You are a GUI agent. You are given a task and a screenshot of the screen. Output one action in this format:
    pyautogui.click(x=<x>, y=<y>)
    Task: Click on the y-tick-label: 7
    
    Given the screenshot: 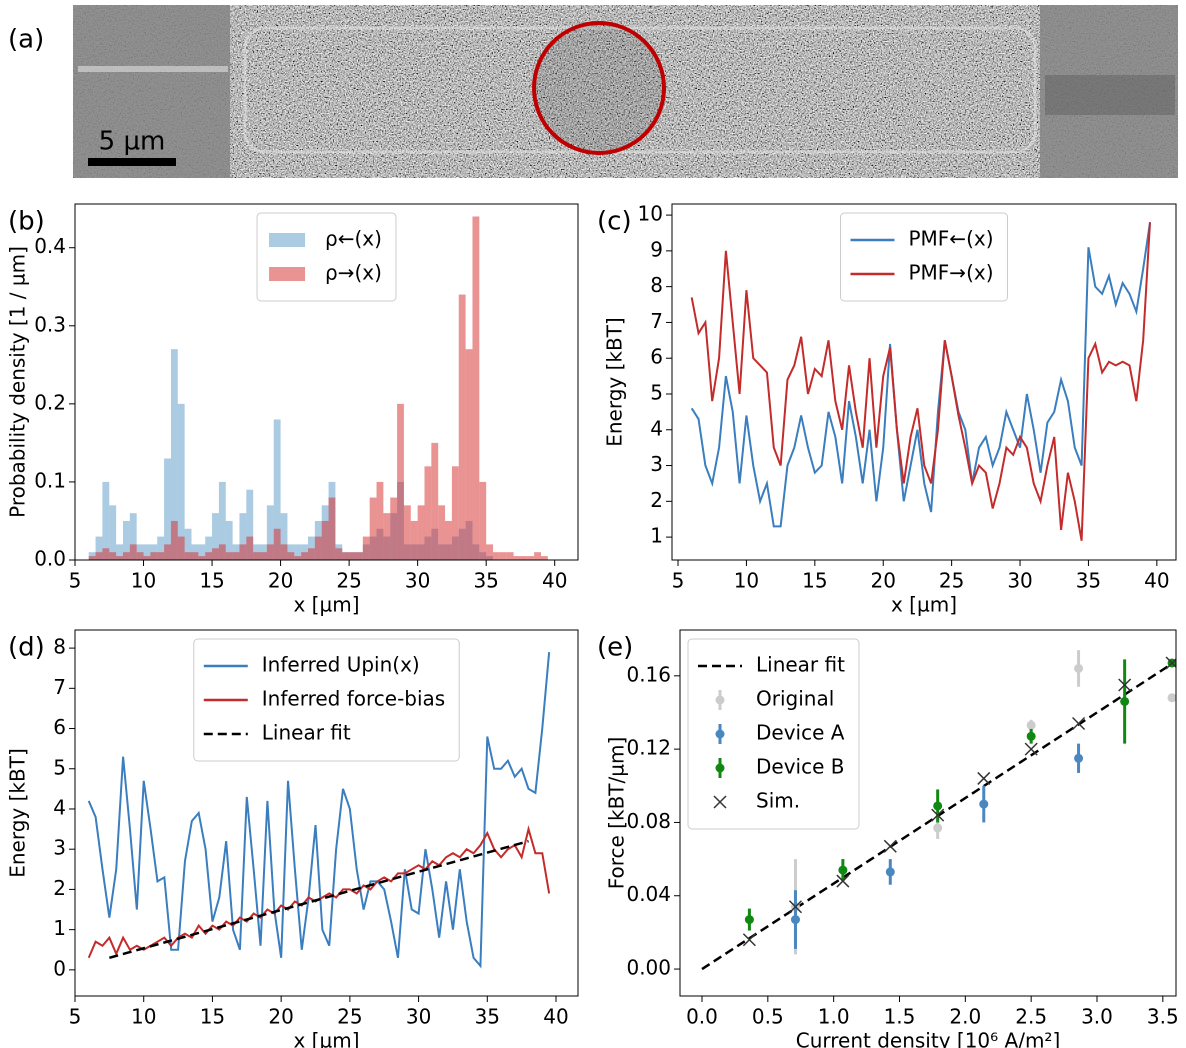 What is the action you would take?
    pyautogui.click(x=656, y=321)
    